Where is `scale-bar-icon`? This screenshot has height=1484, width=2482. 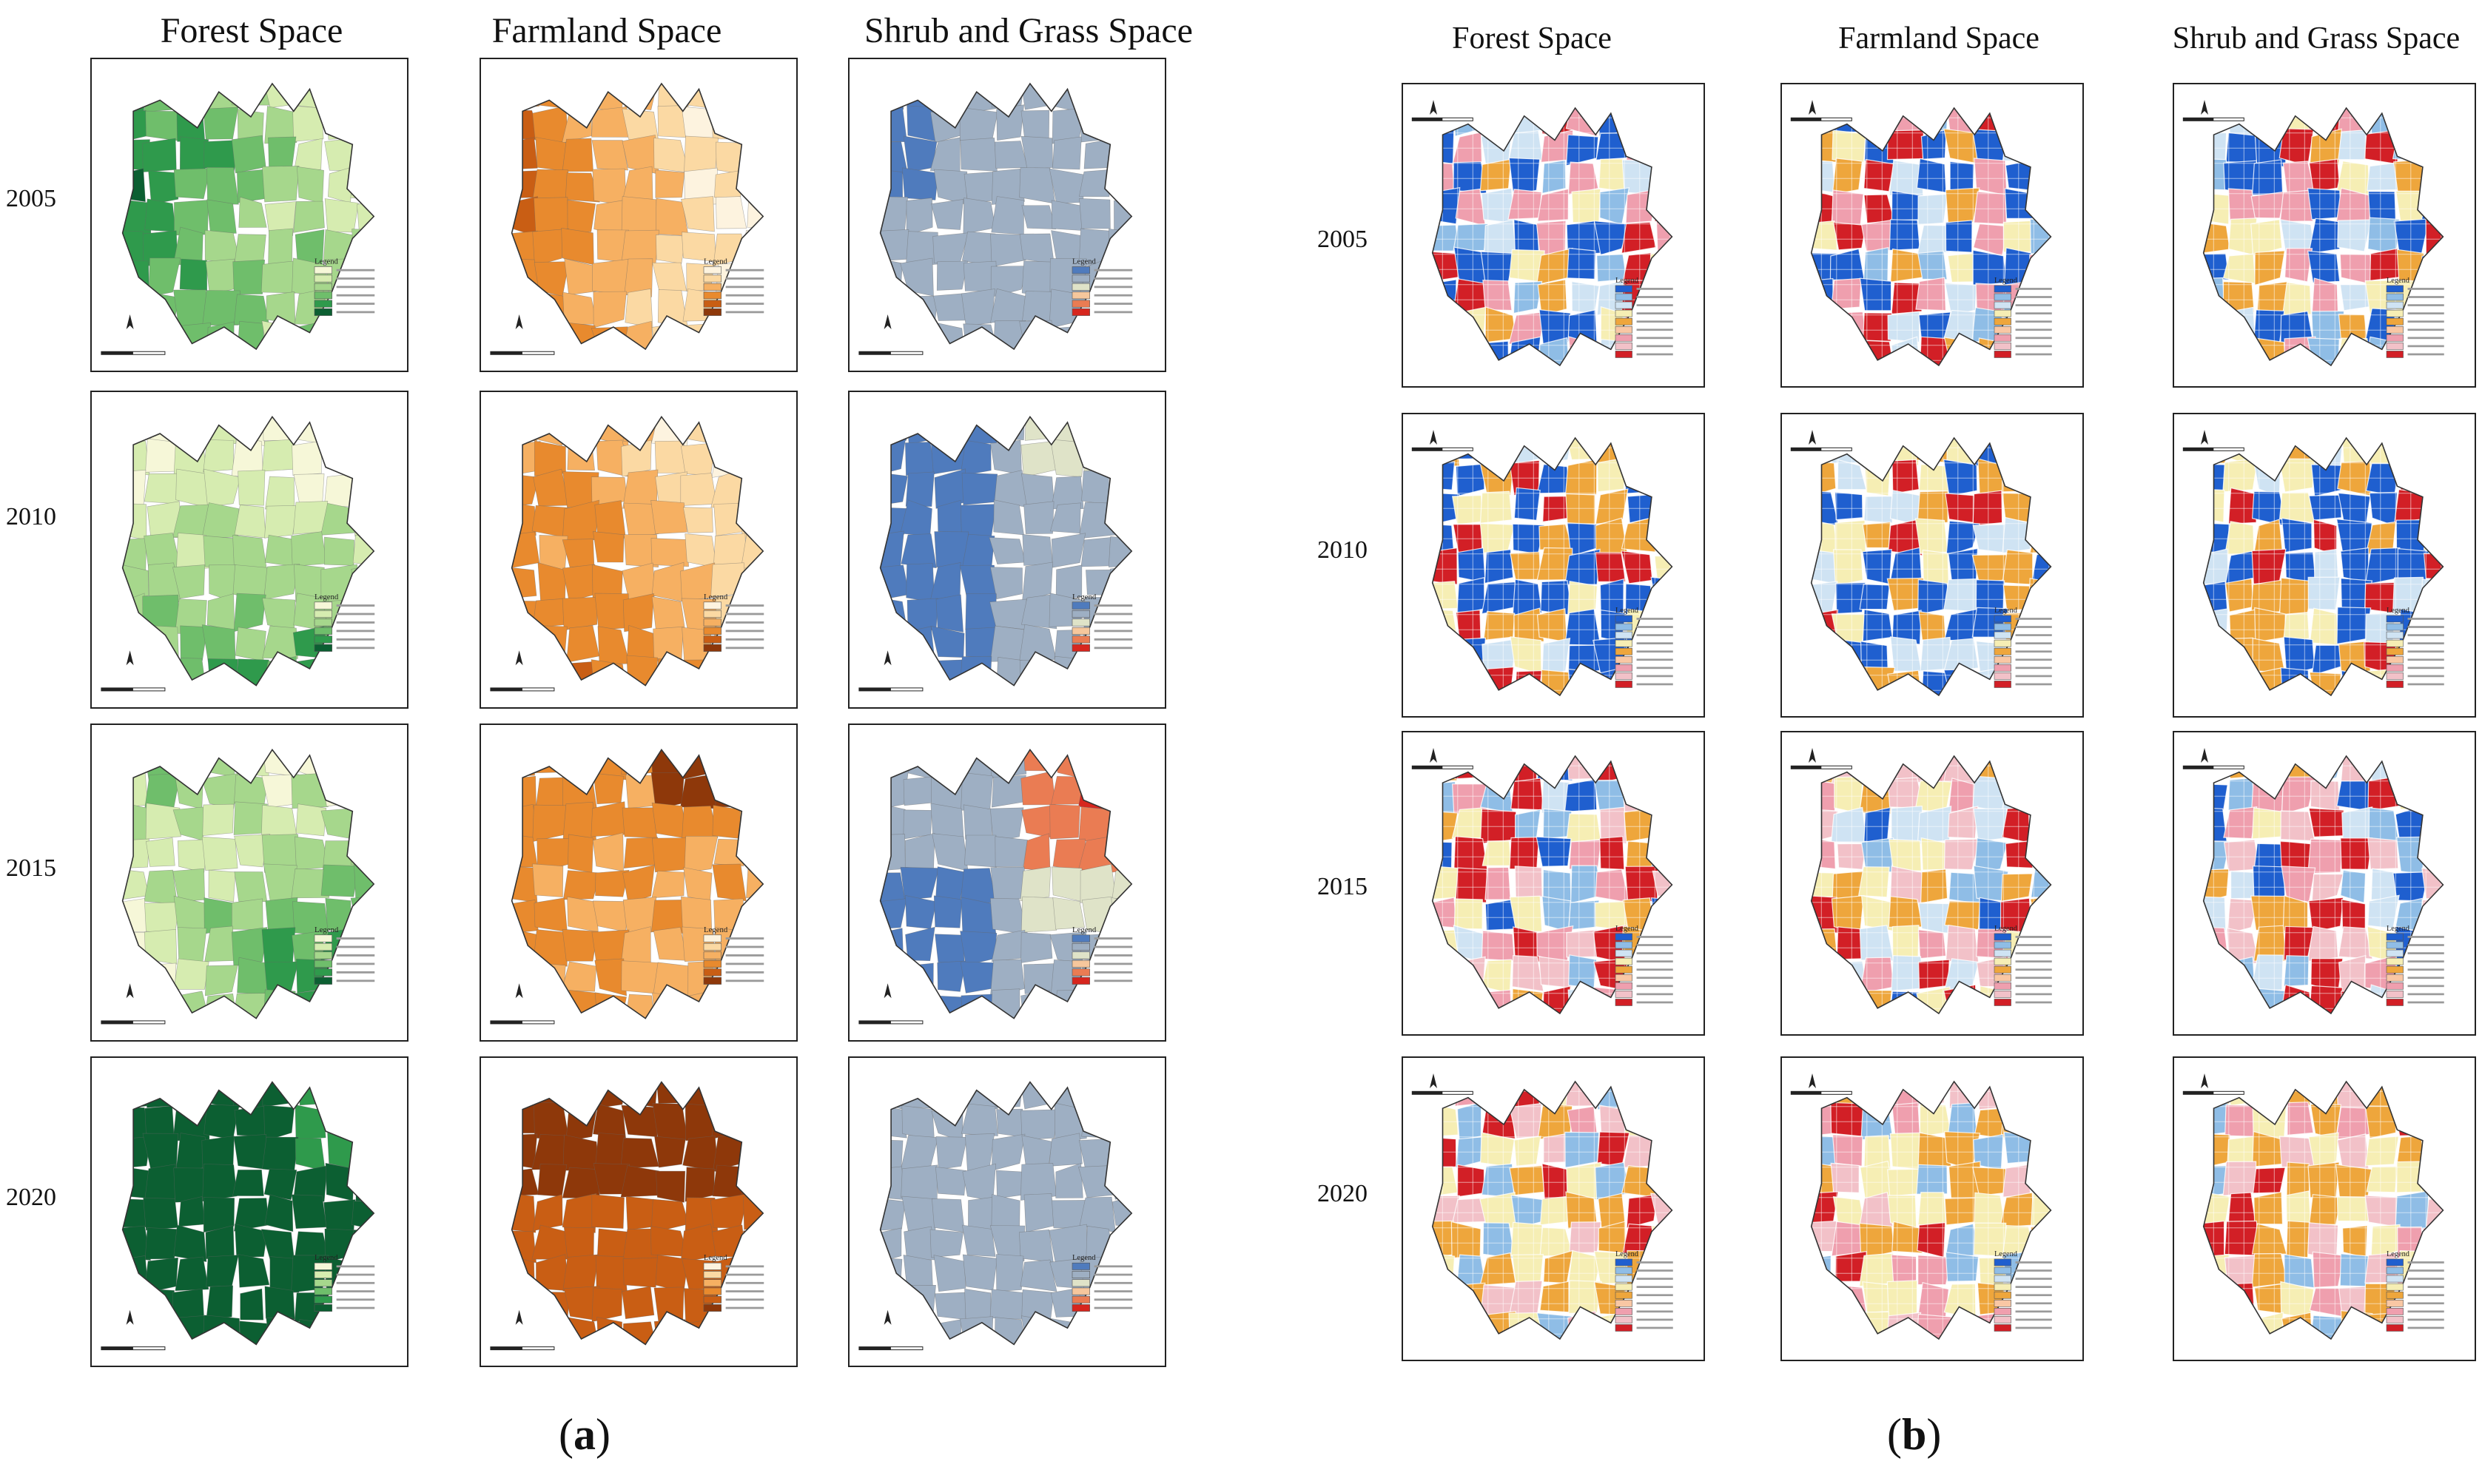 scale-bar-icon is located at coordinates (891, 353).